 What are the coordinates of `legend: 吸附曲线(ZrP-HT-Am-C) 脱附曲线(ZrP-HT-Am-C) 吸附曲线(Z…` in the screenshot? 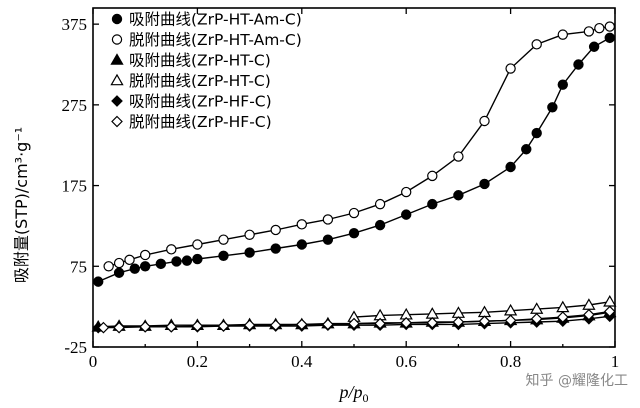 It's located at (206, 71).